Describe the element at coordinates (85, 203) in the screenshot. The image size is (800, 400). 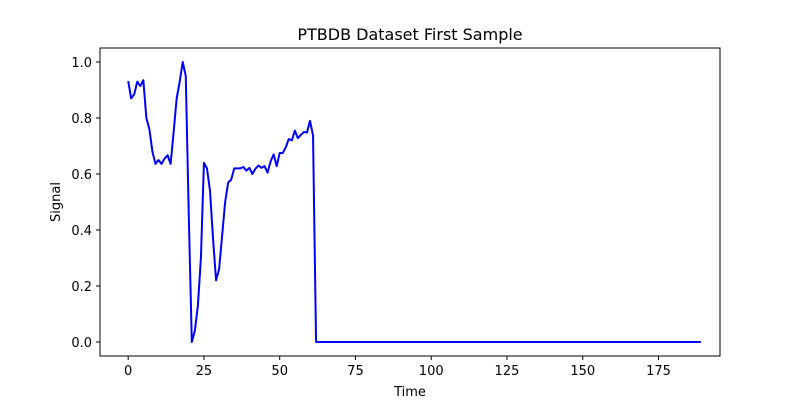
I see `y-axis-ticks: 0.0 0.2 0.4 0.6 0.8 1.0` at that location.